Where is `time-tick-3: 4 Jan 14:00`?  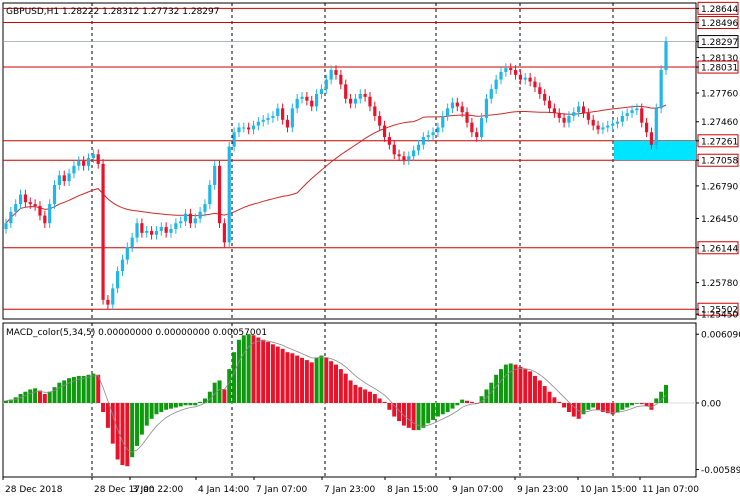
time-tick-3: 4 Jan 14:00 is located at coordinates (224, 490).